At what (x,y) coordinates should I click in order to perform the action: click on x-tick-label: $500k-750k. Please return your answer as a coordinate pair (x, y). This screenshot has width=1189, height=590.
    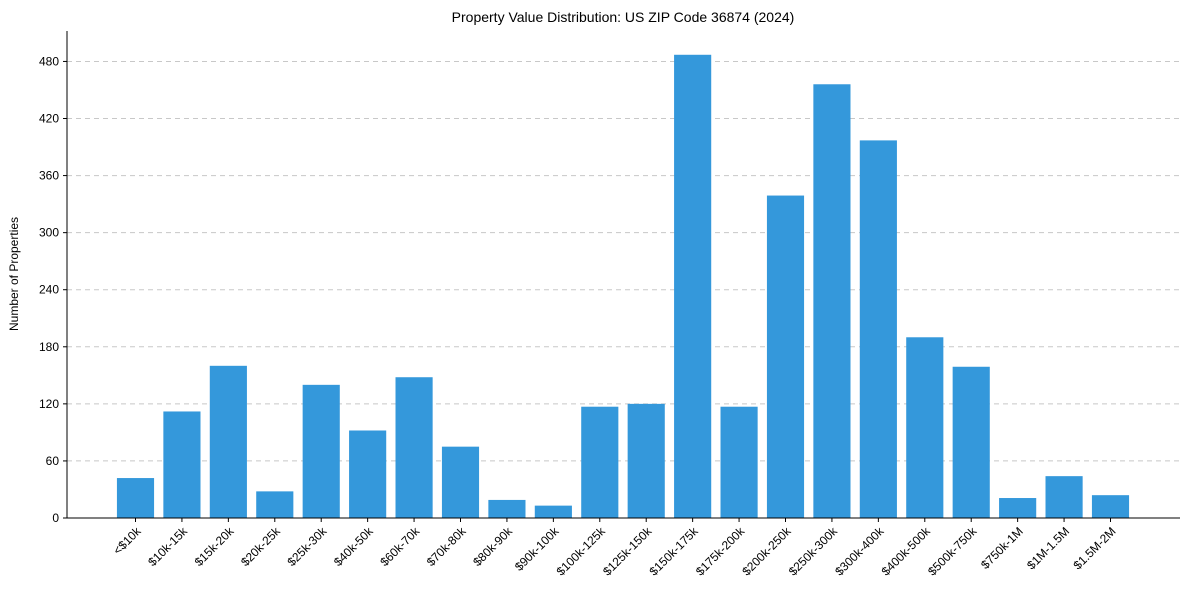
    Looking at the image, I should click on (952, 551).